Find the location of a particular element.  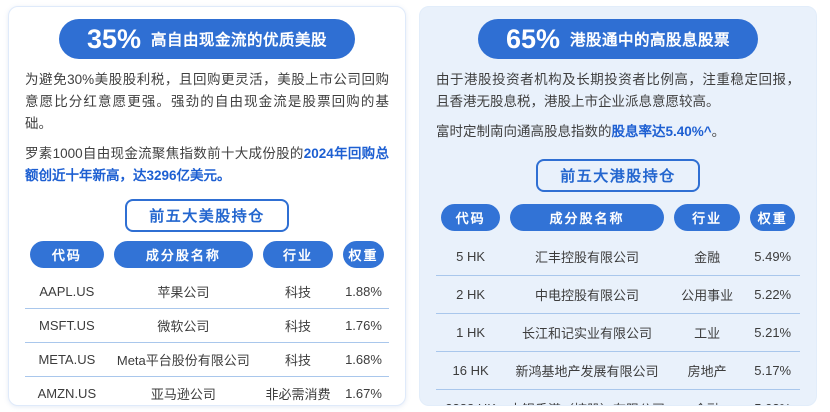

table-row: 1 HK 长江和记实业有限公司 工业 5.21% is located at coordinates (618, 332).